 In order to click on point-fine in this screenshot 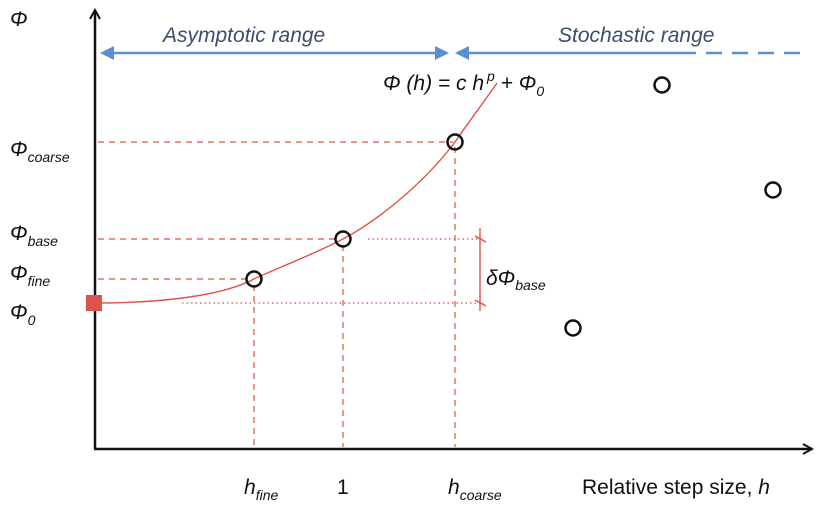, I will do `click(254, 279)`.